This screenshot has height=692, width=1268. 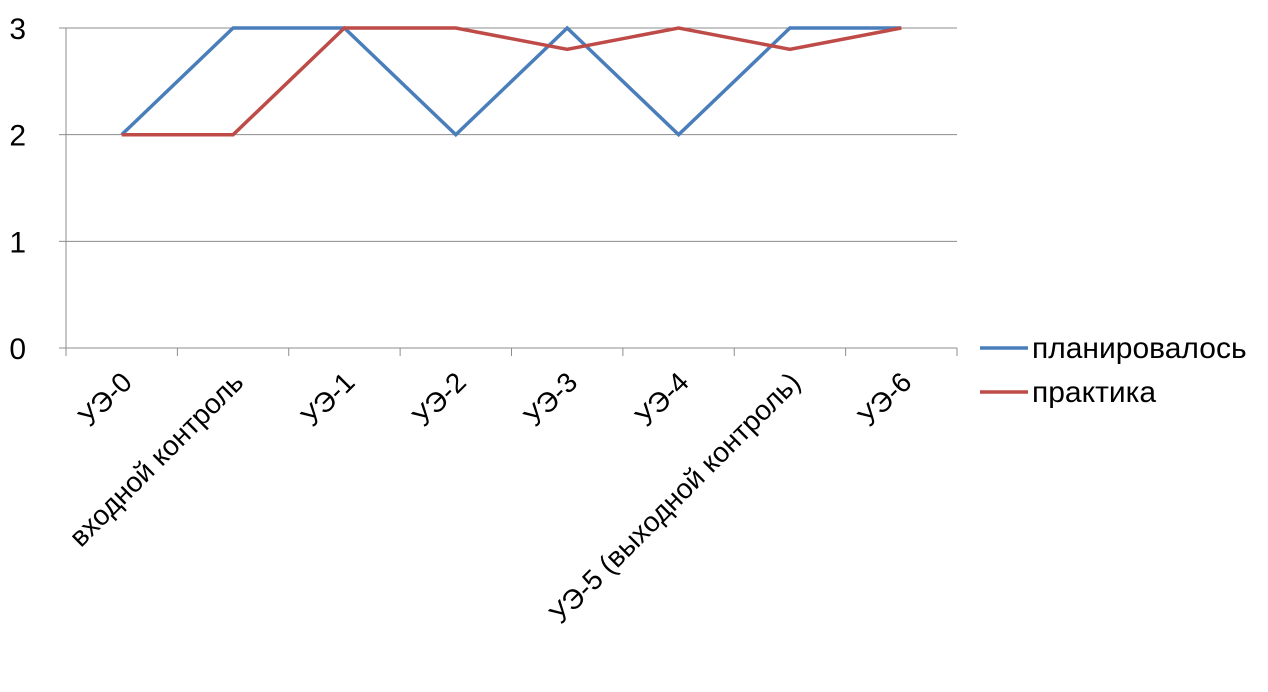 I want to click on x-tick-label-3: УЭ-2, so click(x=439, y=399).